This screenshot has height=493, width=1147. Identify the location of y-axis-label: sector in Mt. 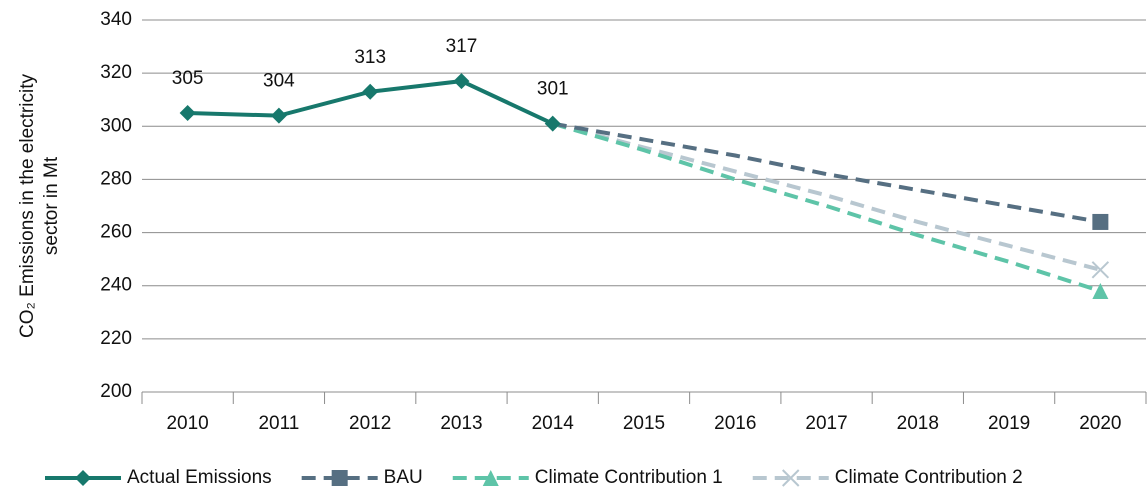
(51, 205).